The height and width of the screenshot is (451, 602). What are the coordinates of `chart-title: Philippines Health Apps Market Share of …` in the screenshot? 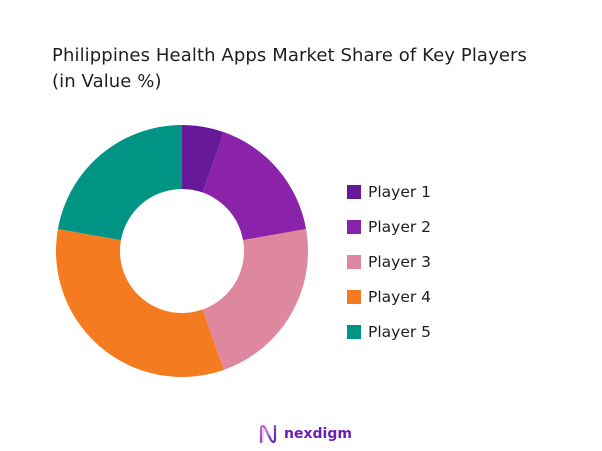 It's located at (289, 69).